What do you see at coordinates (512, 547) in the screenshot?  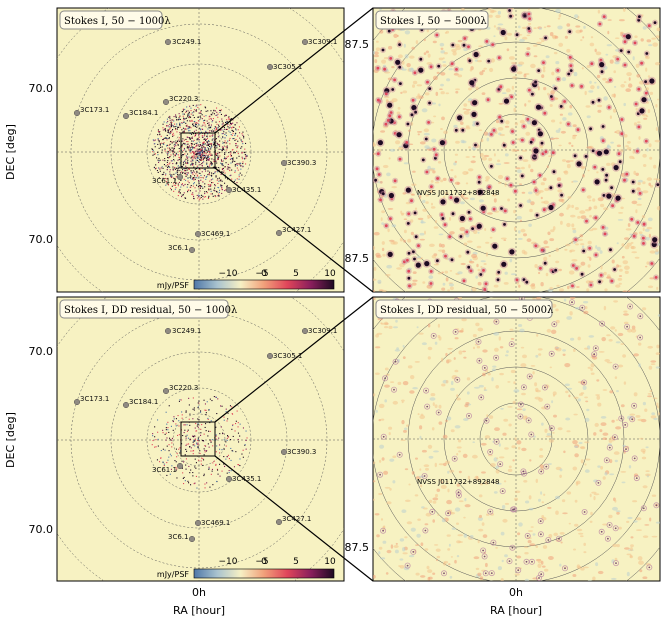 I see `residual-core` at bounding box center [512, 547].